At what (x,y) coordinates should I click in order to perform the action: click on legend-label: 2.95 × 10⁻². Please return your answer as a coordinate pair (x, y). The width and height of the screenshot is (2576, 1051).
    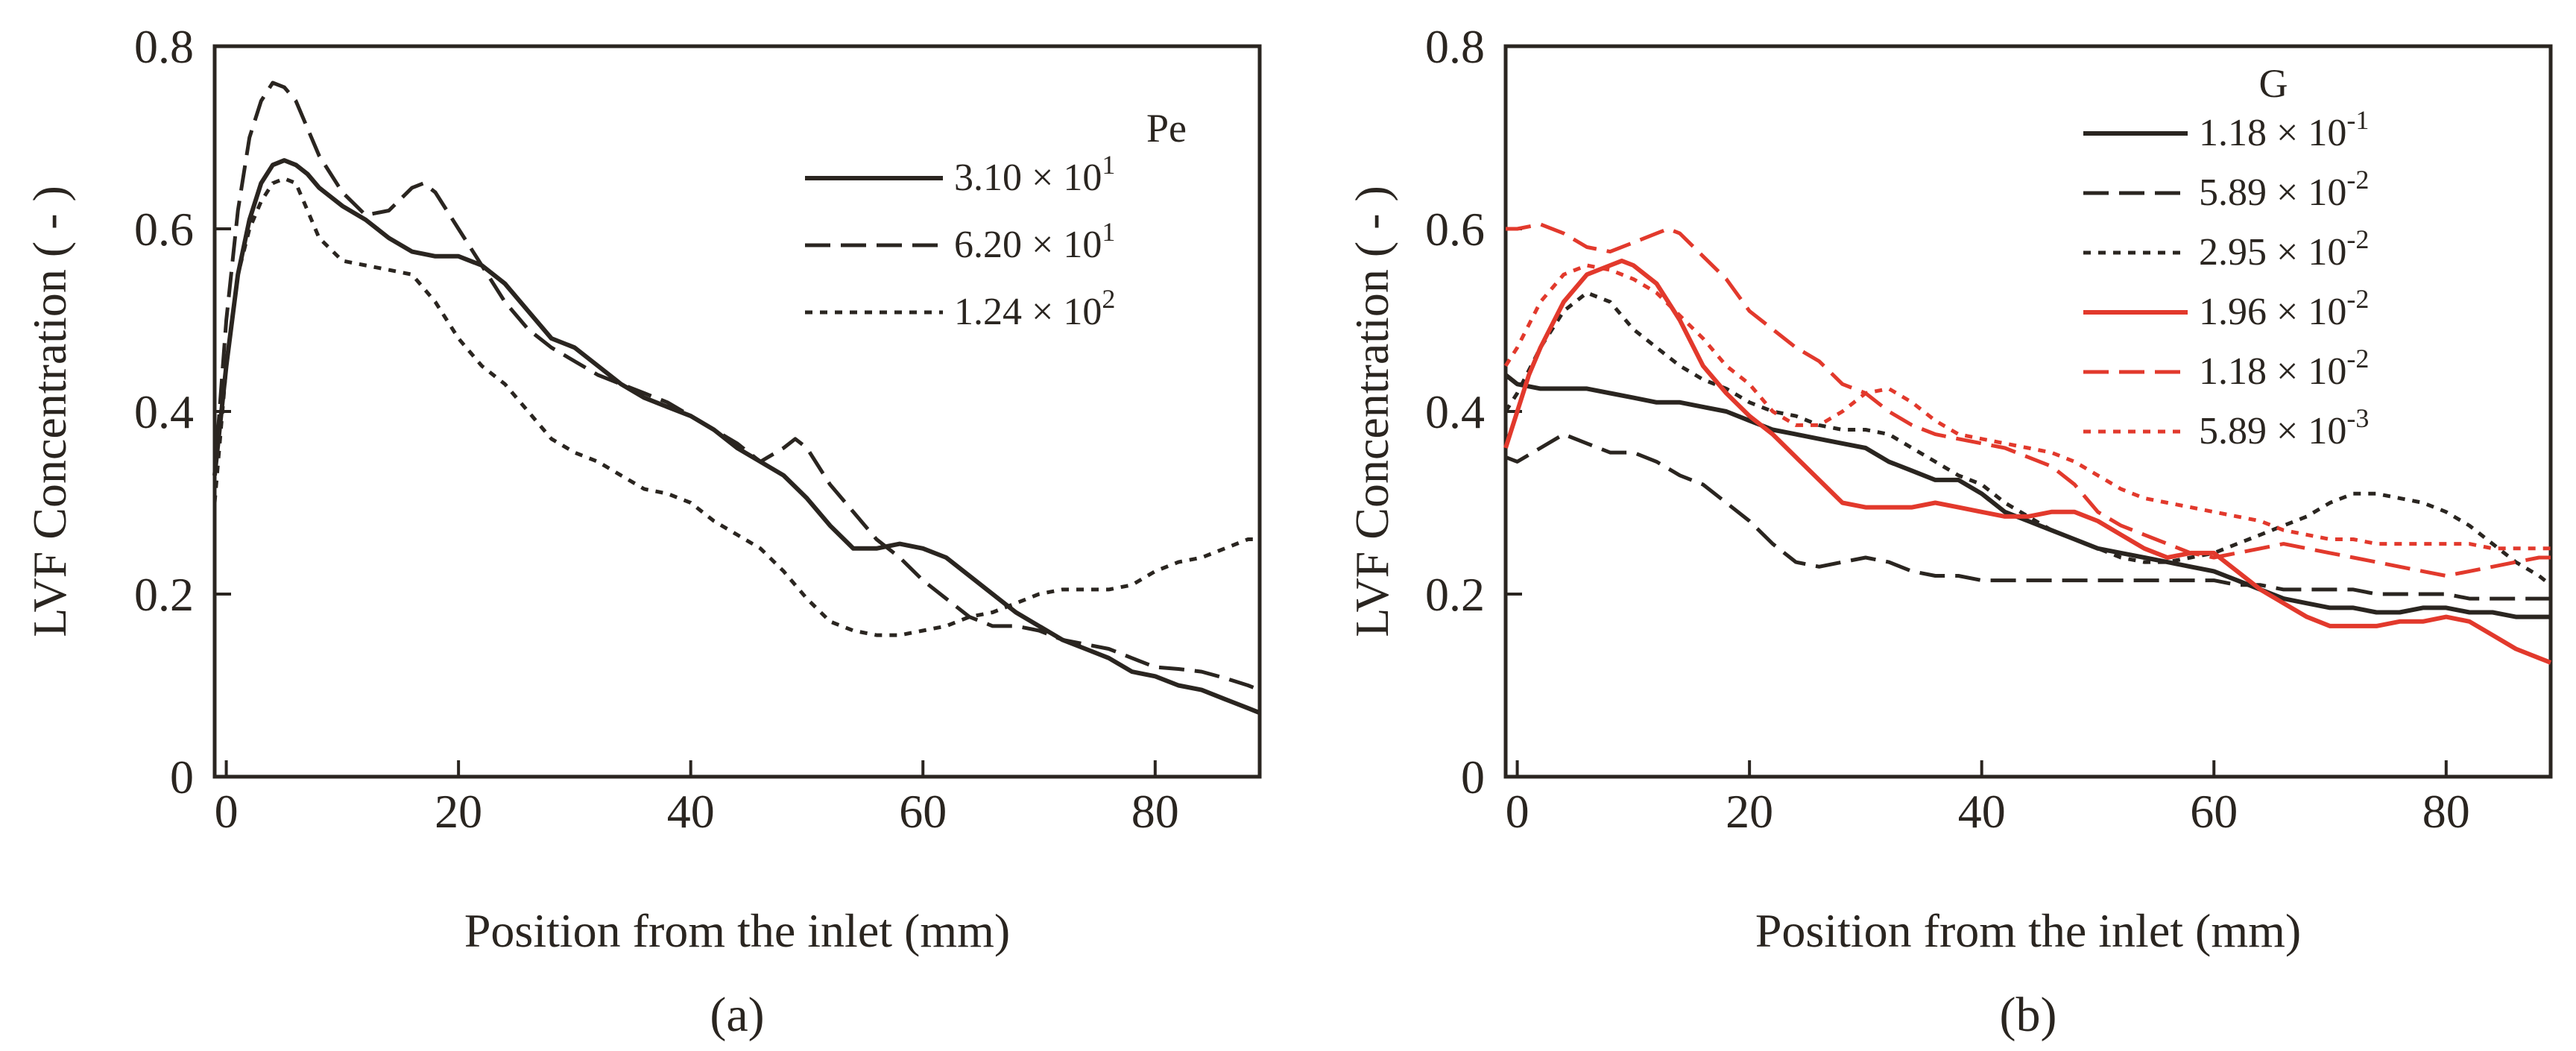
    Looking at the image, I should click on (2284, 249).